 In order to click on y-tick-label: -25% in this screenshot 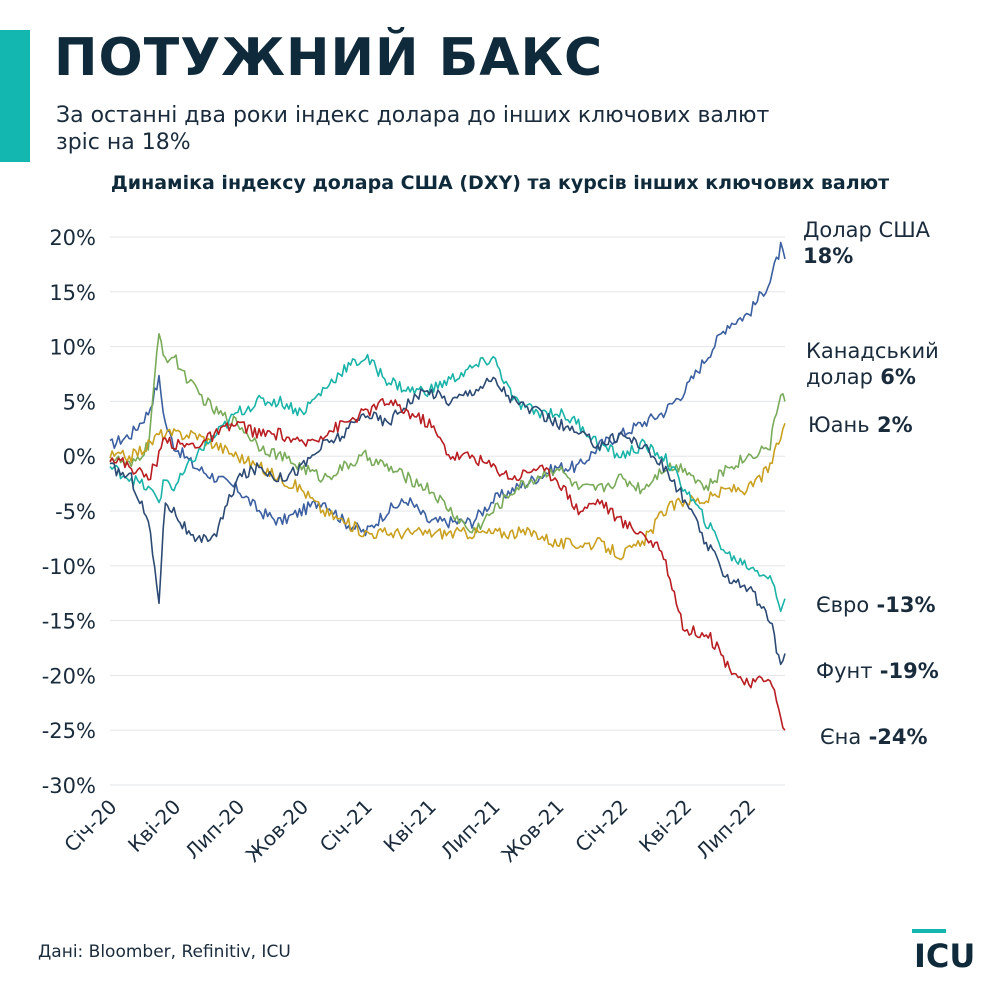, I will do `click(69, 731)`.